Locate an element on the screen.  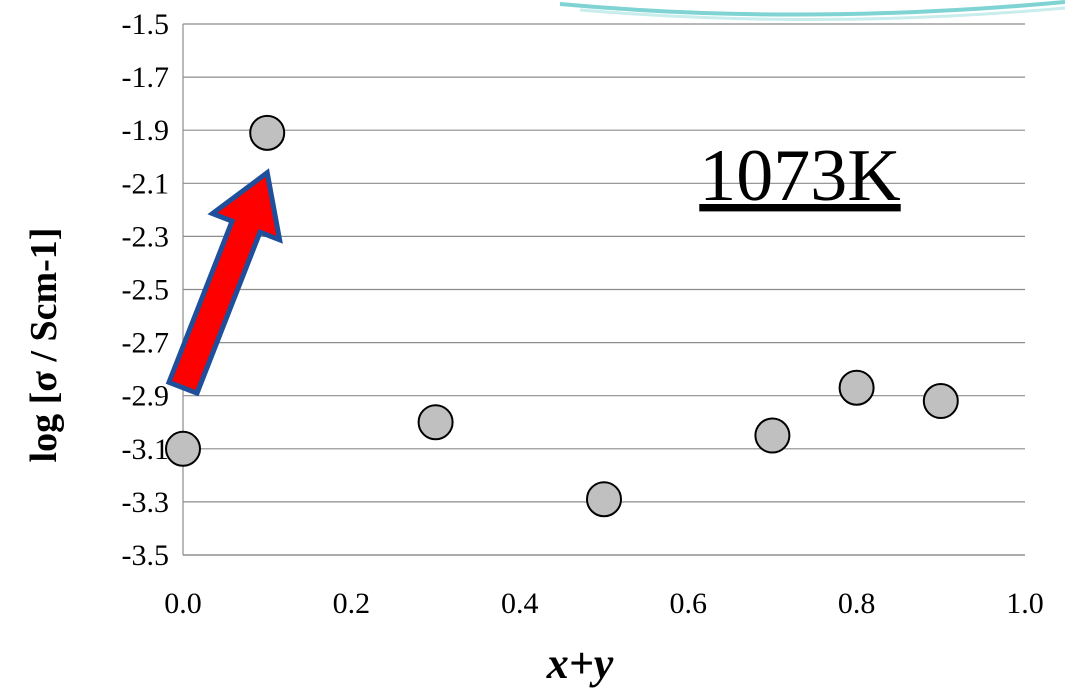
y-tick-label: -2.3 is located at coordinates (146, 236).